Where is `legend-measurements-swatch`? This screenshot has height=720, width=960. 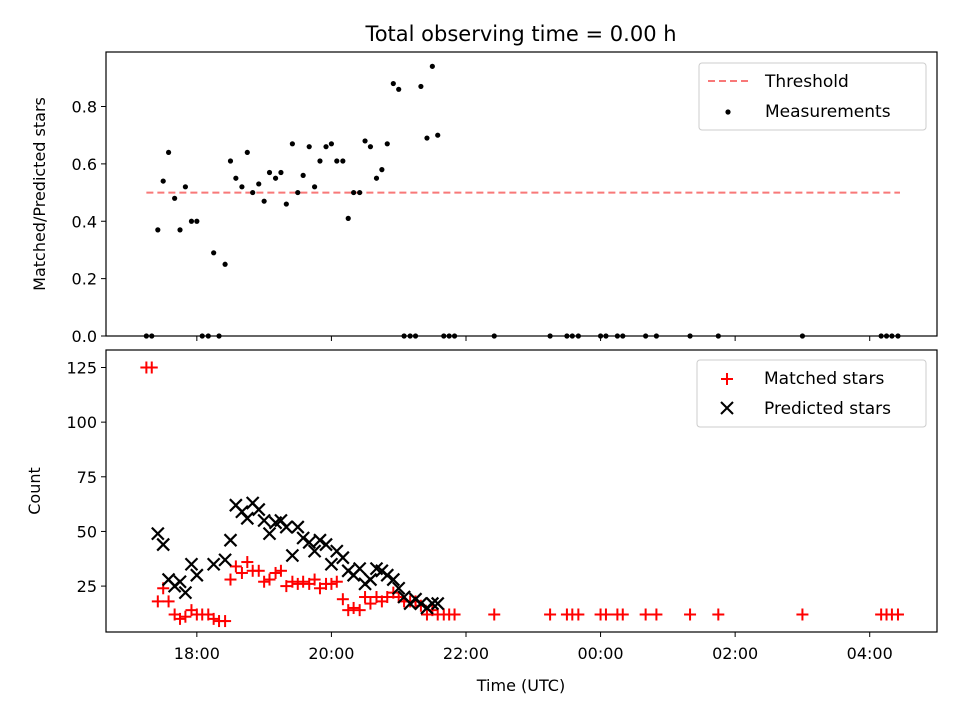
legend-measurements-swatch is located at coordinates (728, 112).